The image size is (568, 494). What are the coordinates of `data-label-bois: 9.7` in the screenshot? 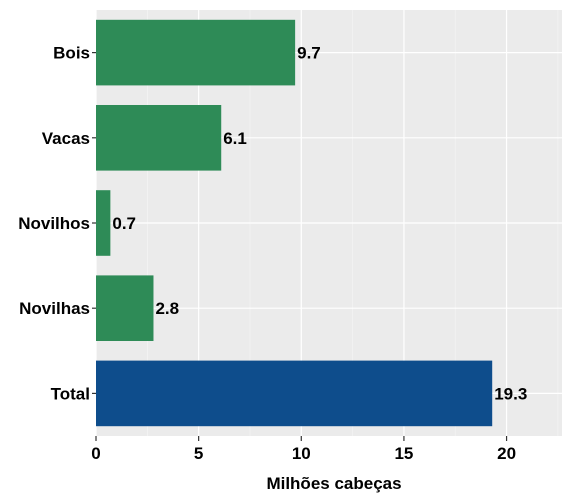 It's located at (309, 53).